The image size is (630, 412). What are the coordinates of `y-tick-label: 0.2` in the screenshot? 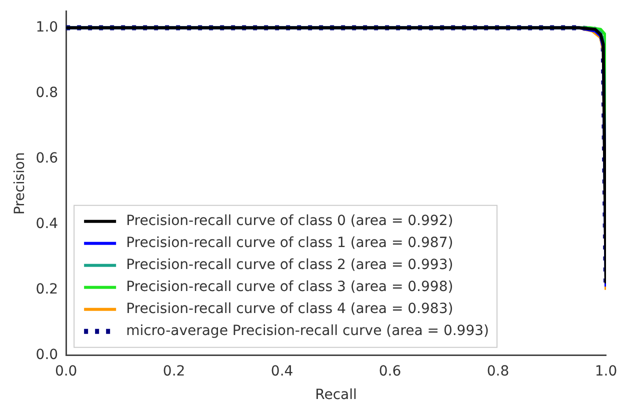 It's located at (47, 290).